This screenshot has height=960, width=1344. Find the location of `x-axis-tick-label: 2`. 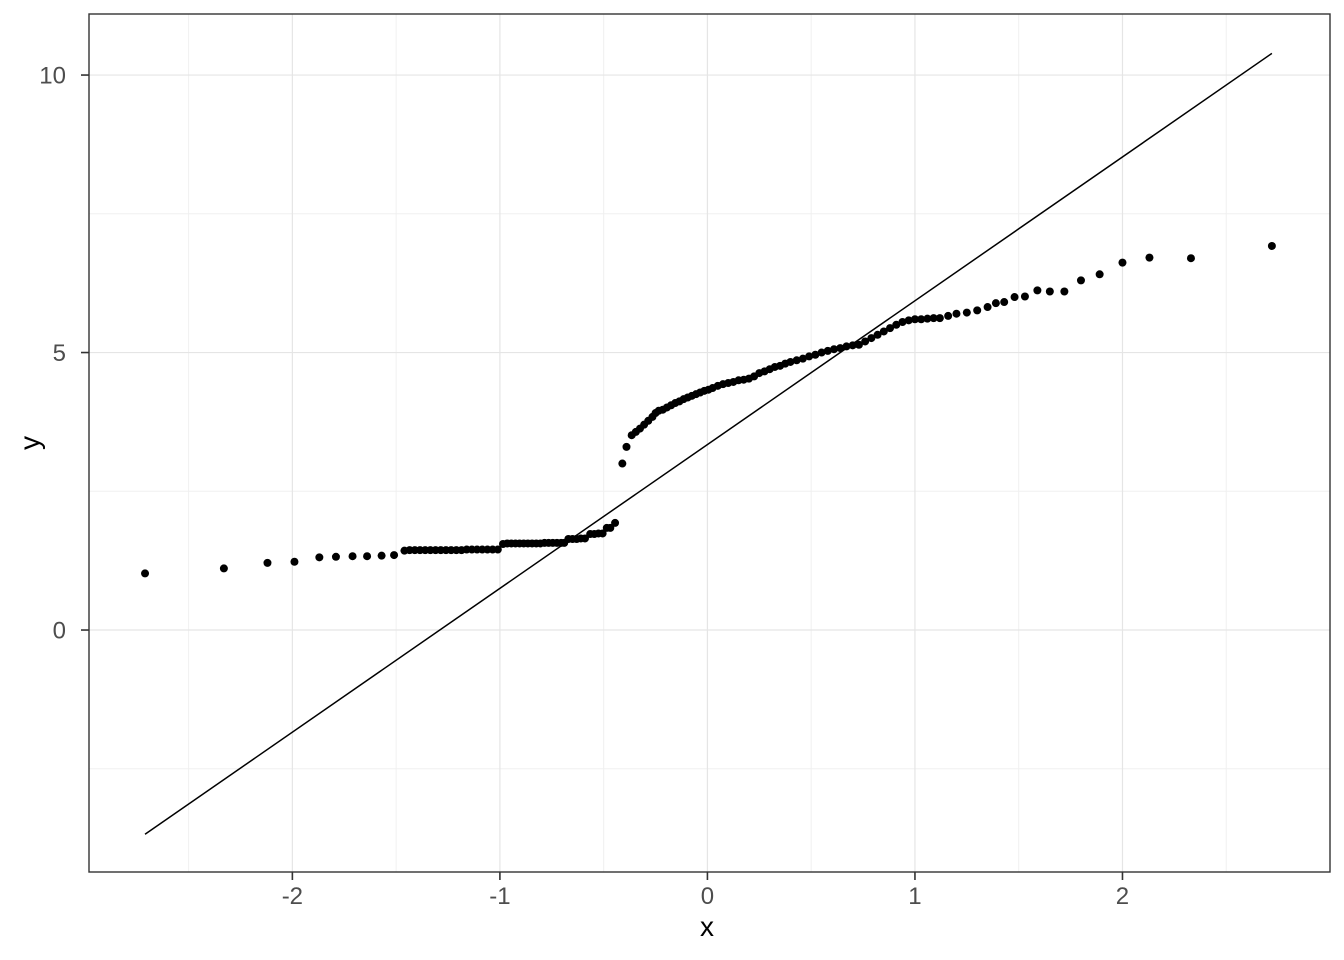

x-axis-tick-label: 2 is located at coordinates (1122, 896).